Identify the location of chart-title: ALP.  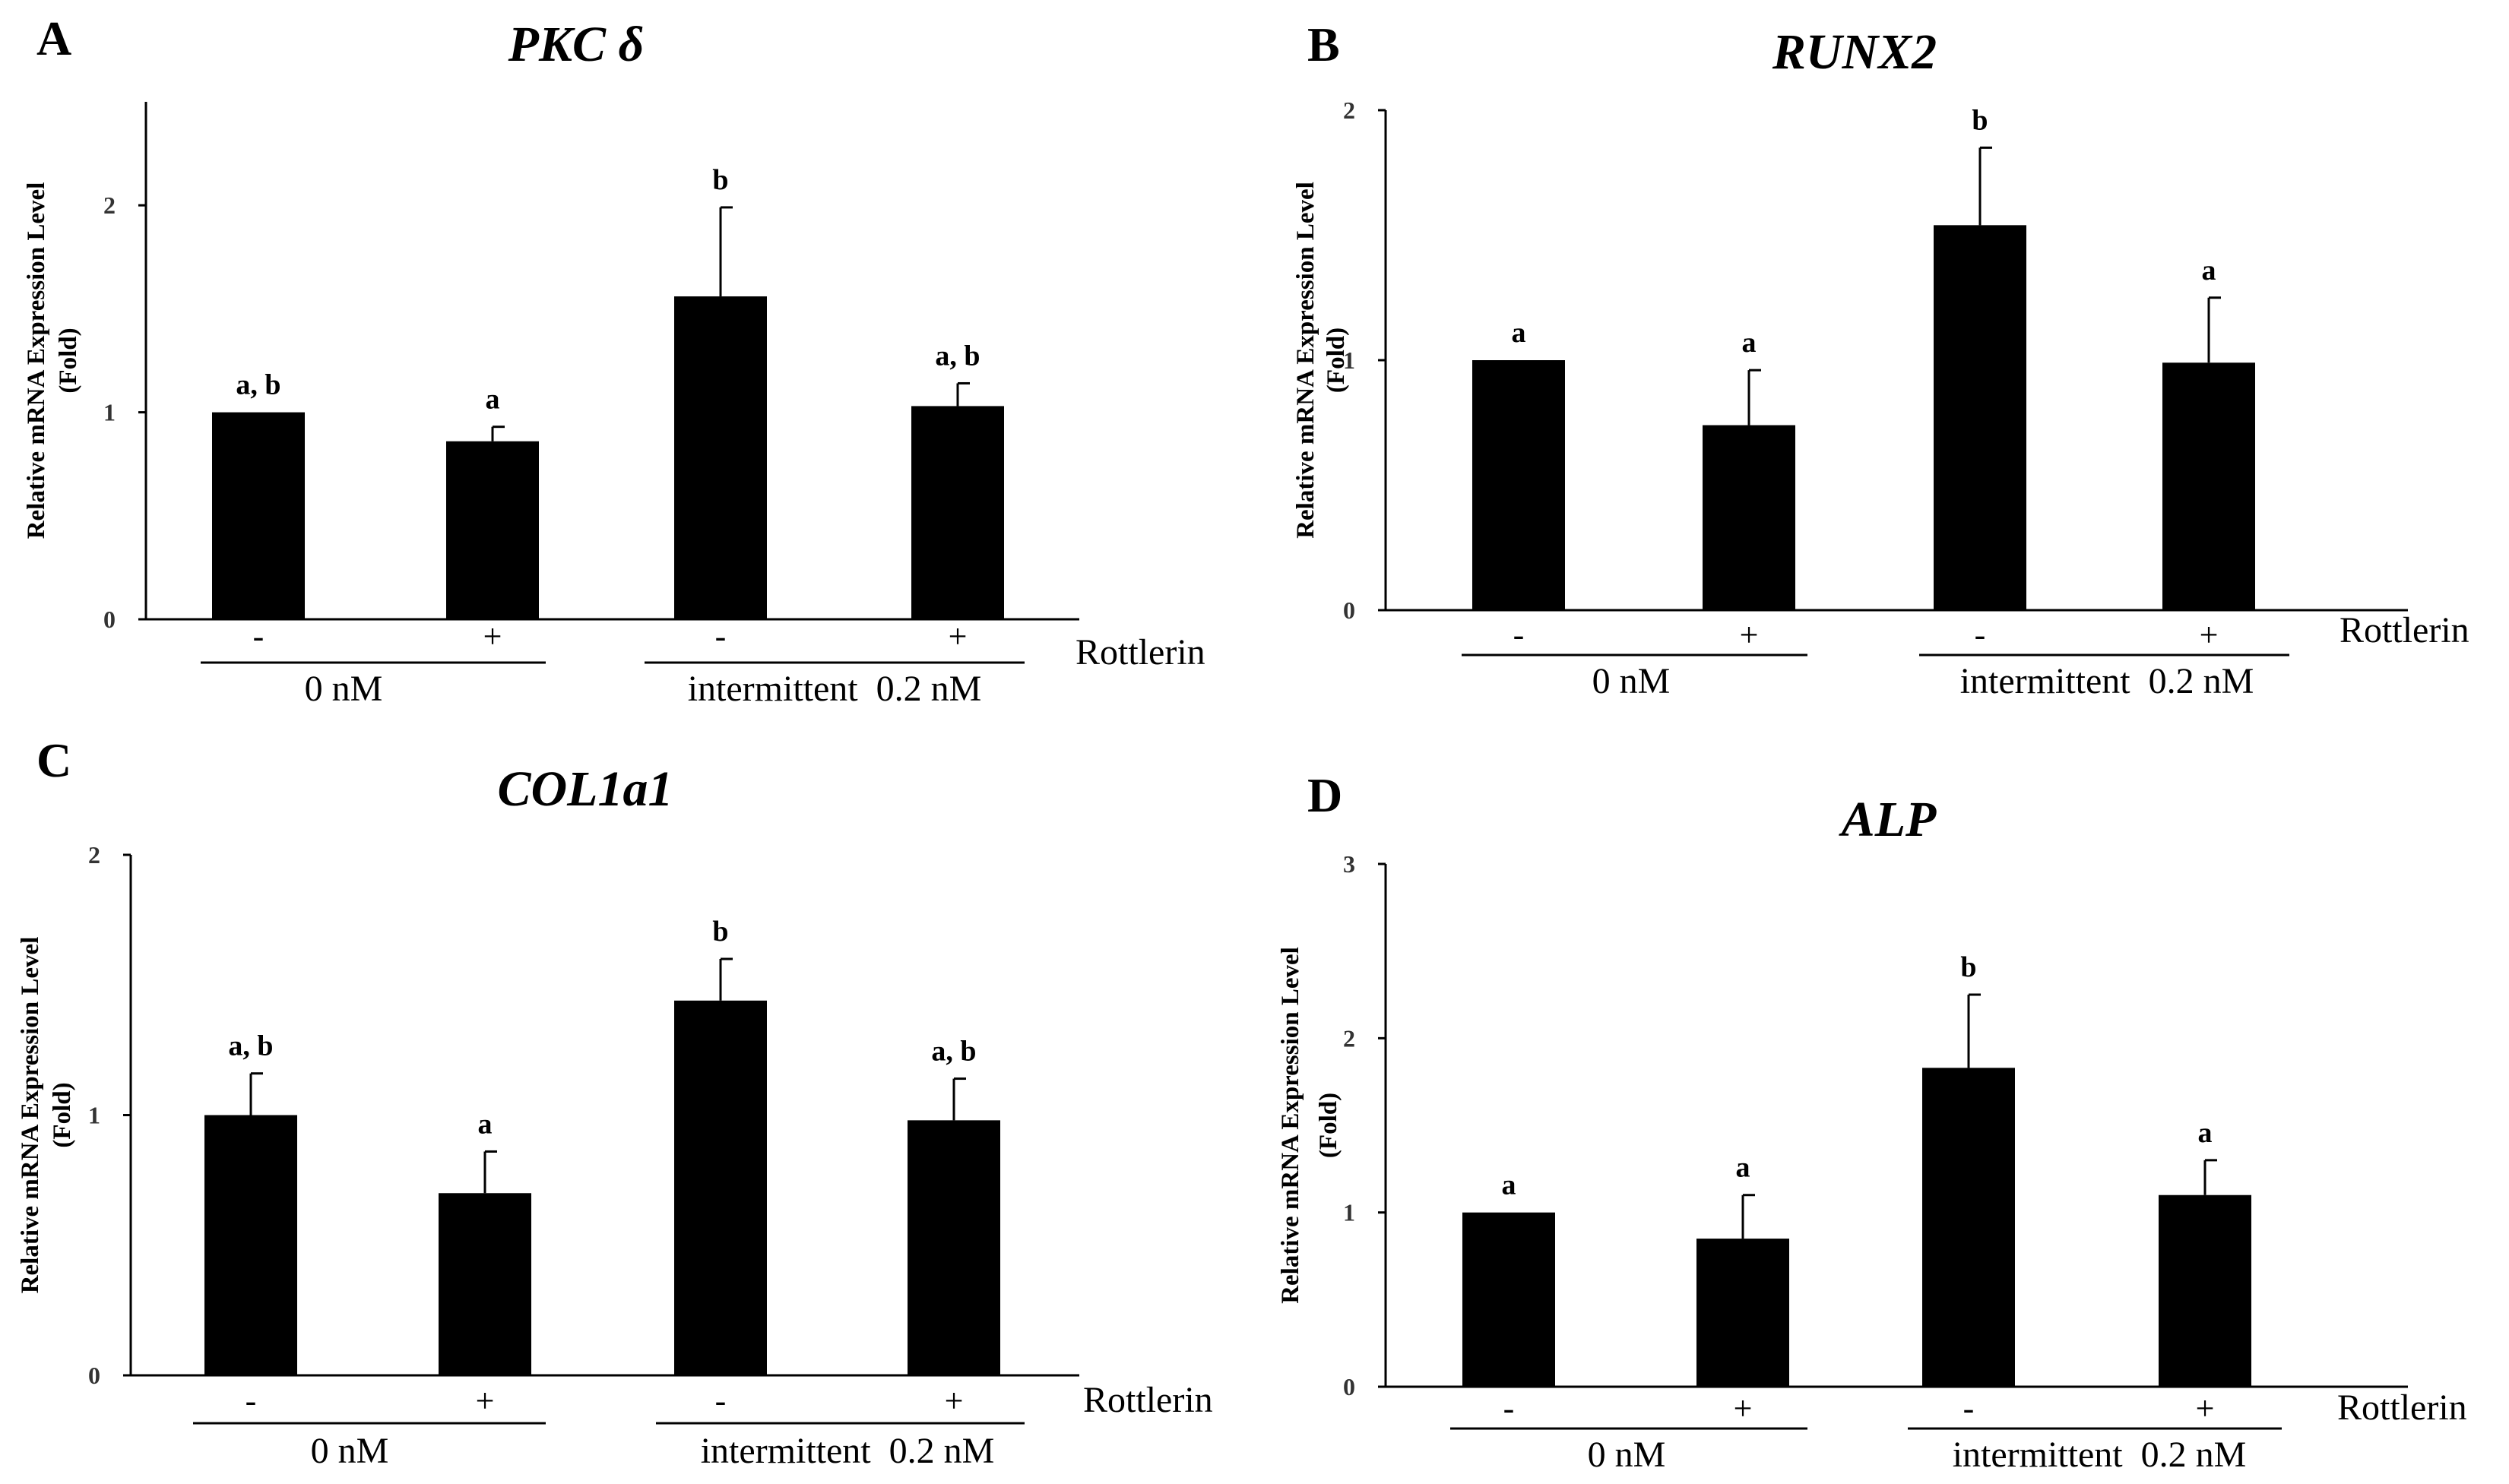
(1888, 819).